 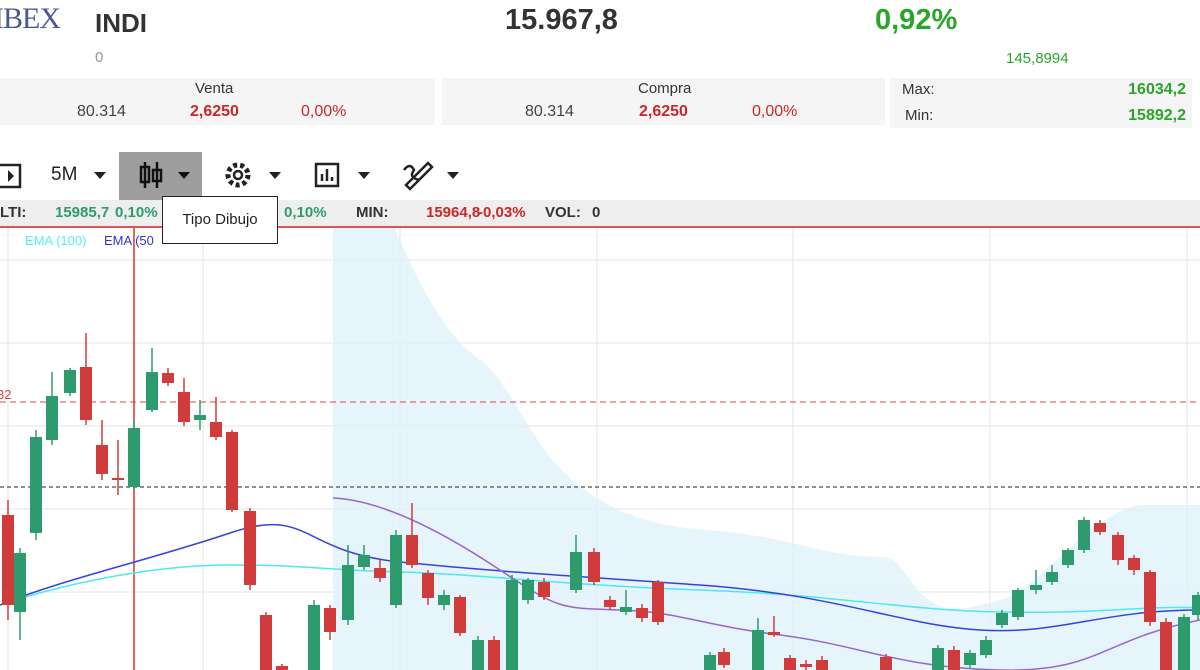 I want to click on info-item: -0,03%, so click(x=502, y=212).